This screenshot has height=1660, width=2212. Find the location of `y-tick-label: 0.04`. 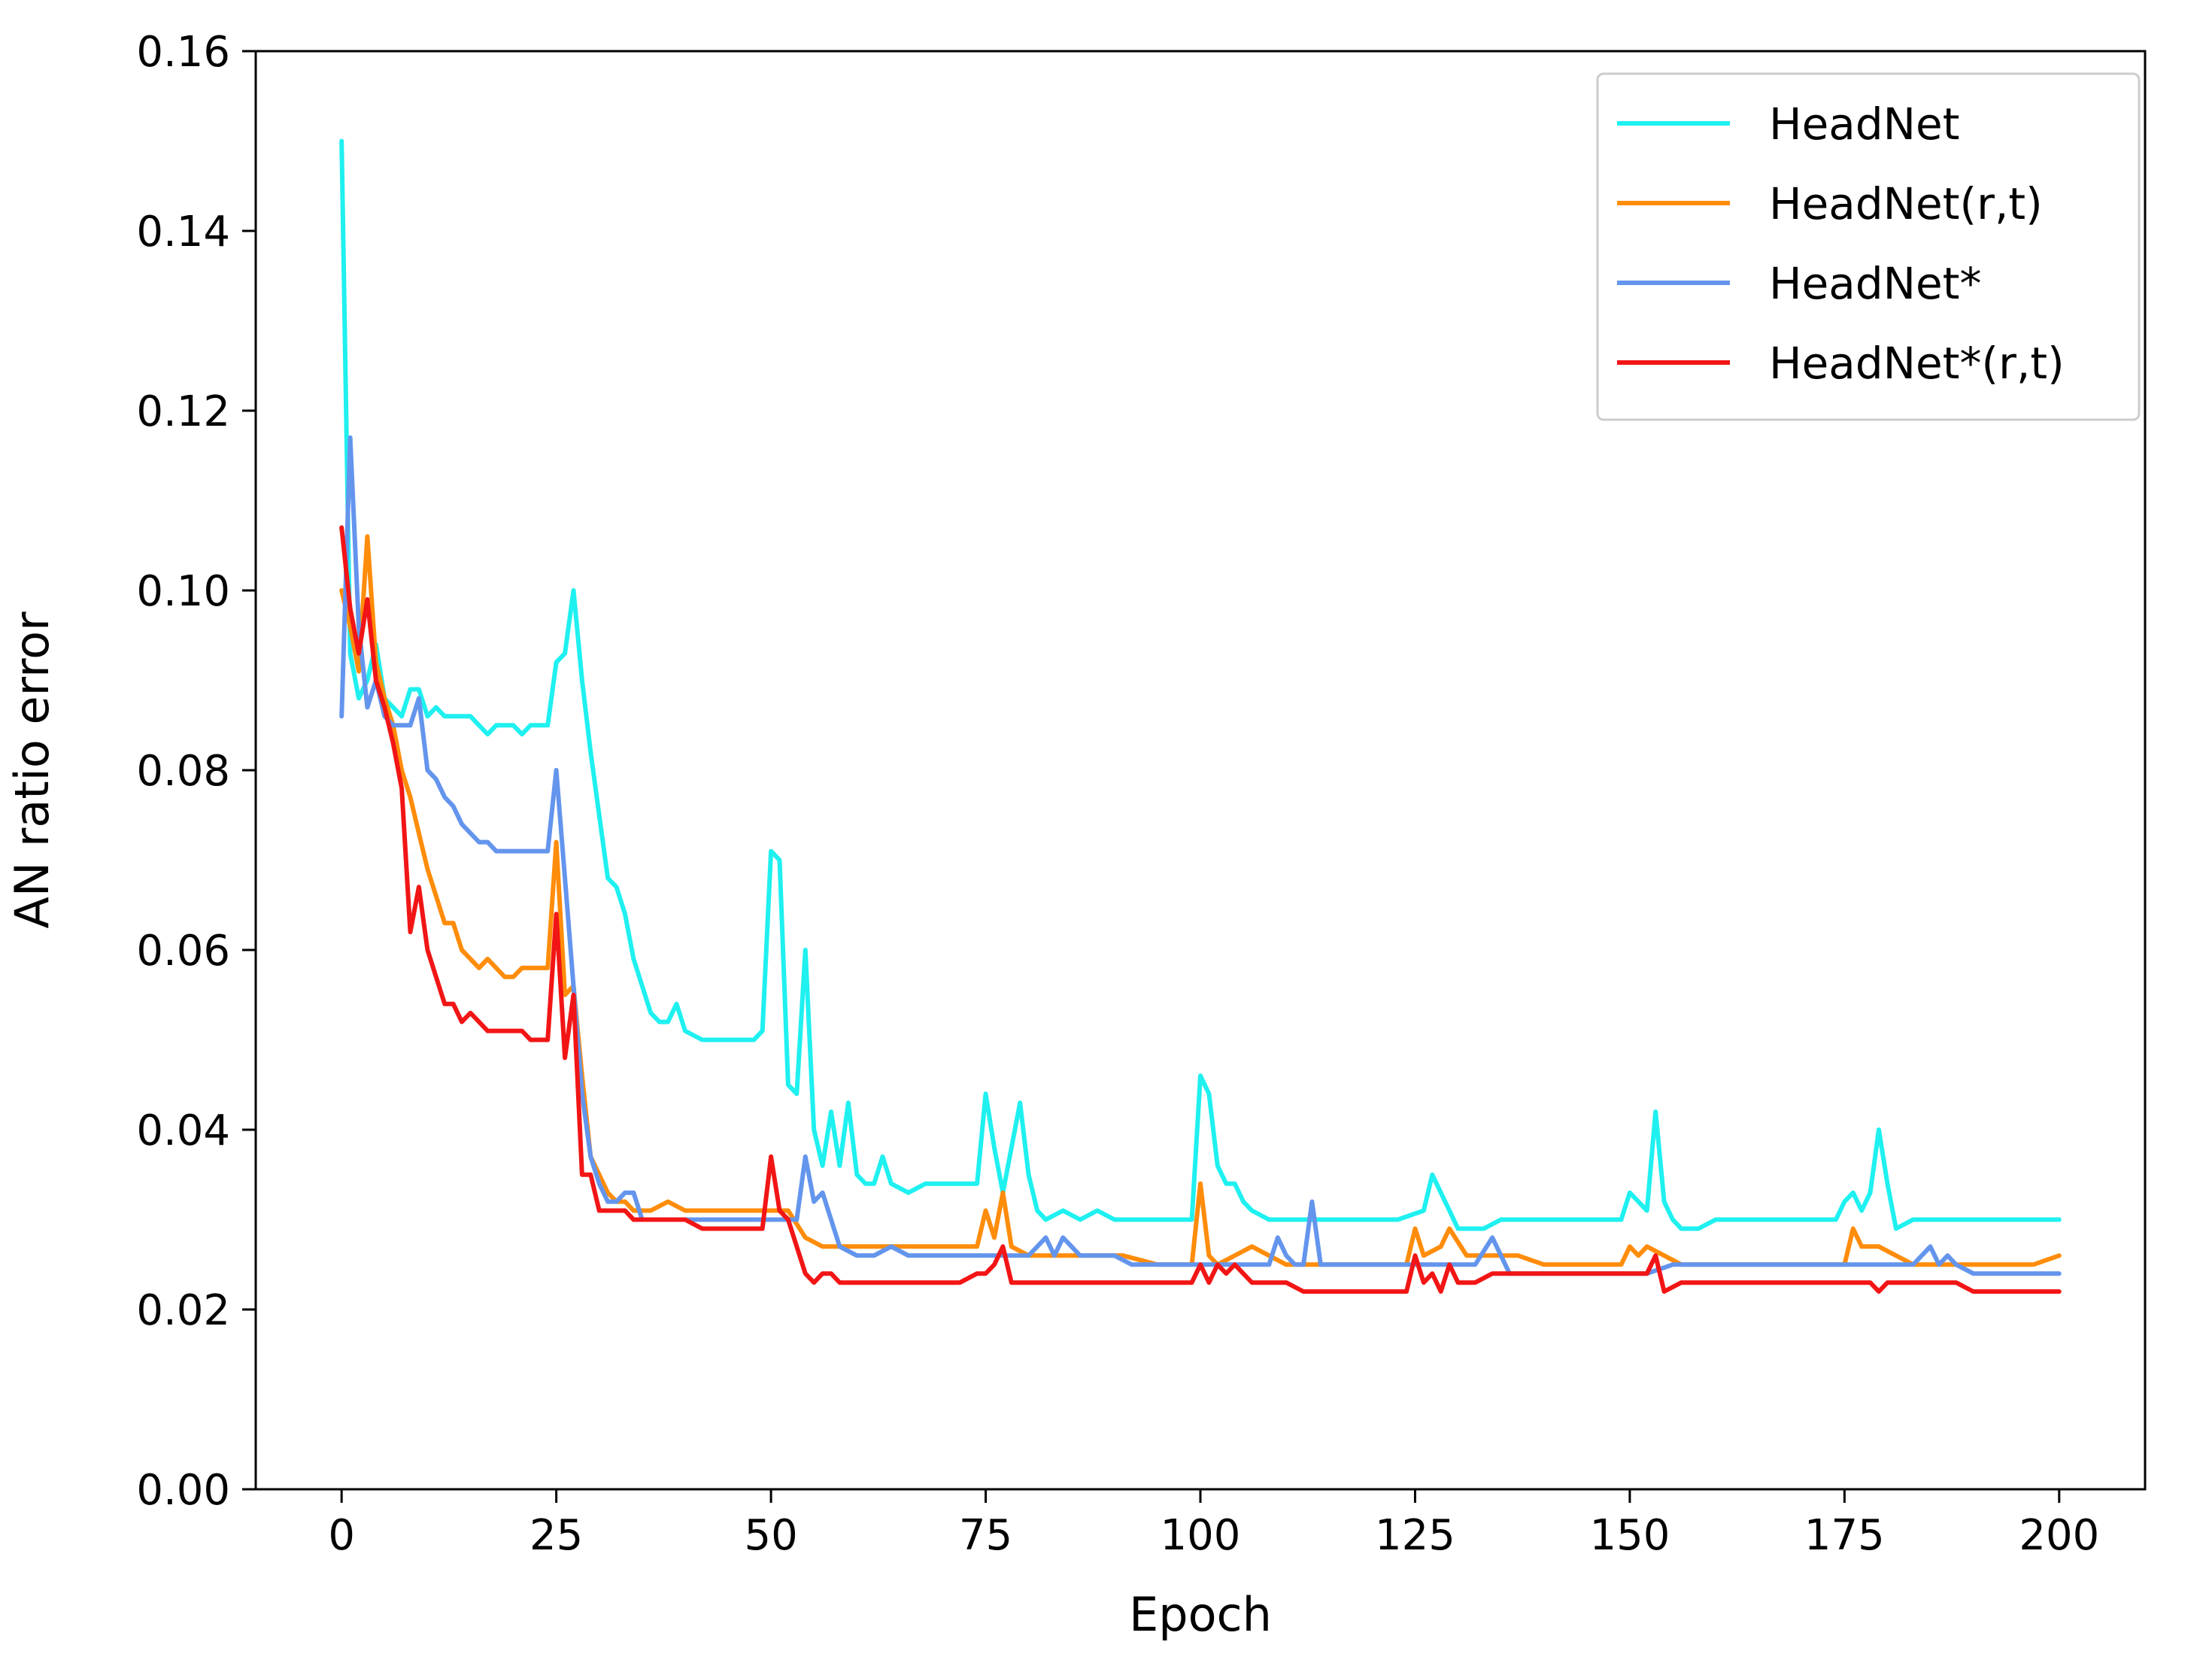

y-tick-label: 0.04 is located at coordinates (183, 1130).